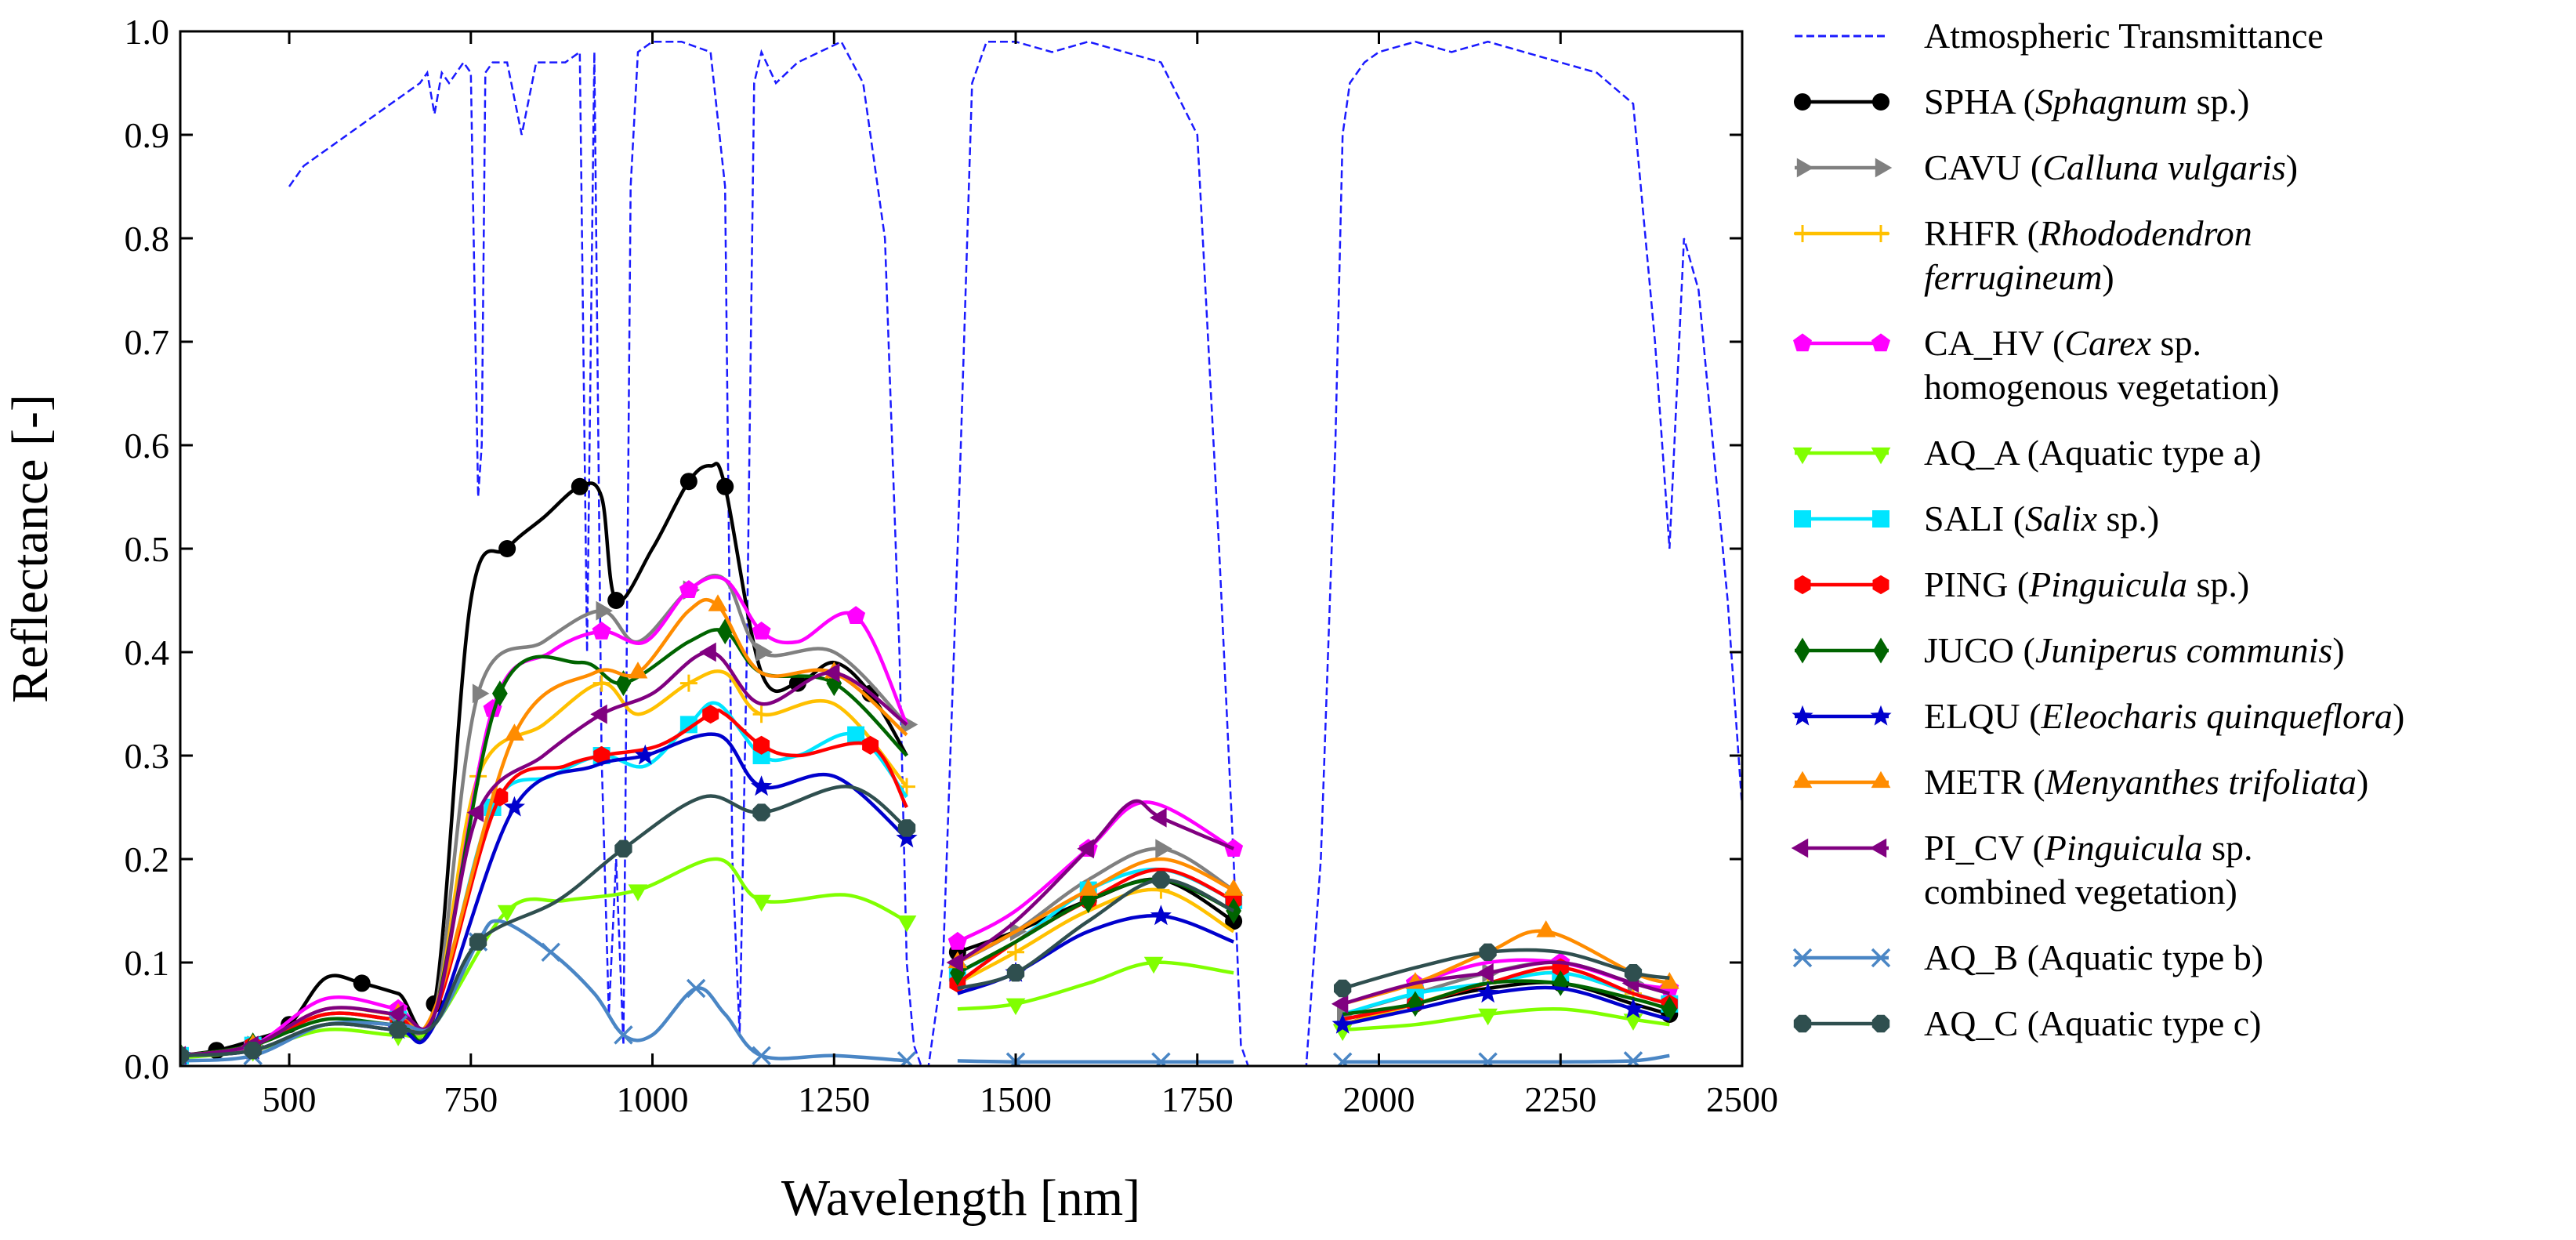  I want to click on legend-label-suffix: sp.), so click(2128, 518).